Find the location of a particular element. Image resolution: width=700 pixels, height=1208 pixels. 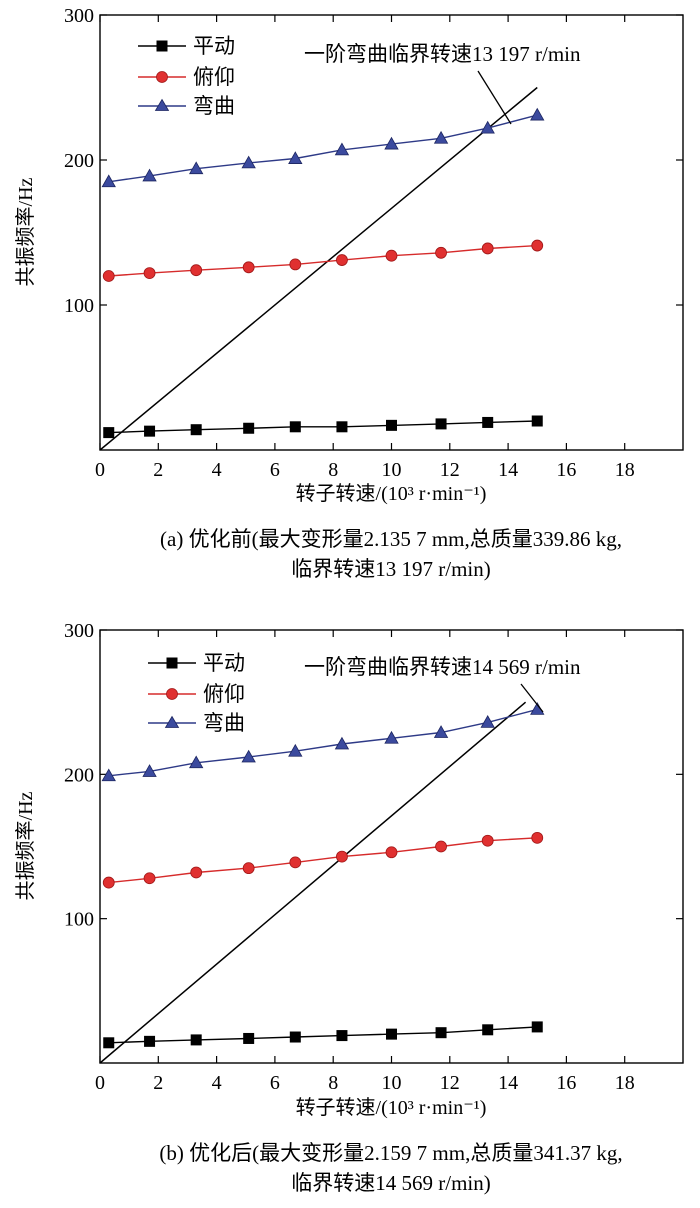

x-tick-label: 0 is located at coordinates (100, 1083).